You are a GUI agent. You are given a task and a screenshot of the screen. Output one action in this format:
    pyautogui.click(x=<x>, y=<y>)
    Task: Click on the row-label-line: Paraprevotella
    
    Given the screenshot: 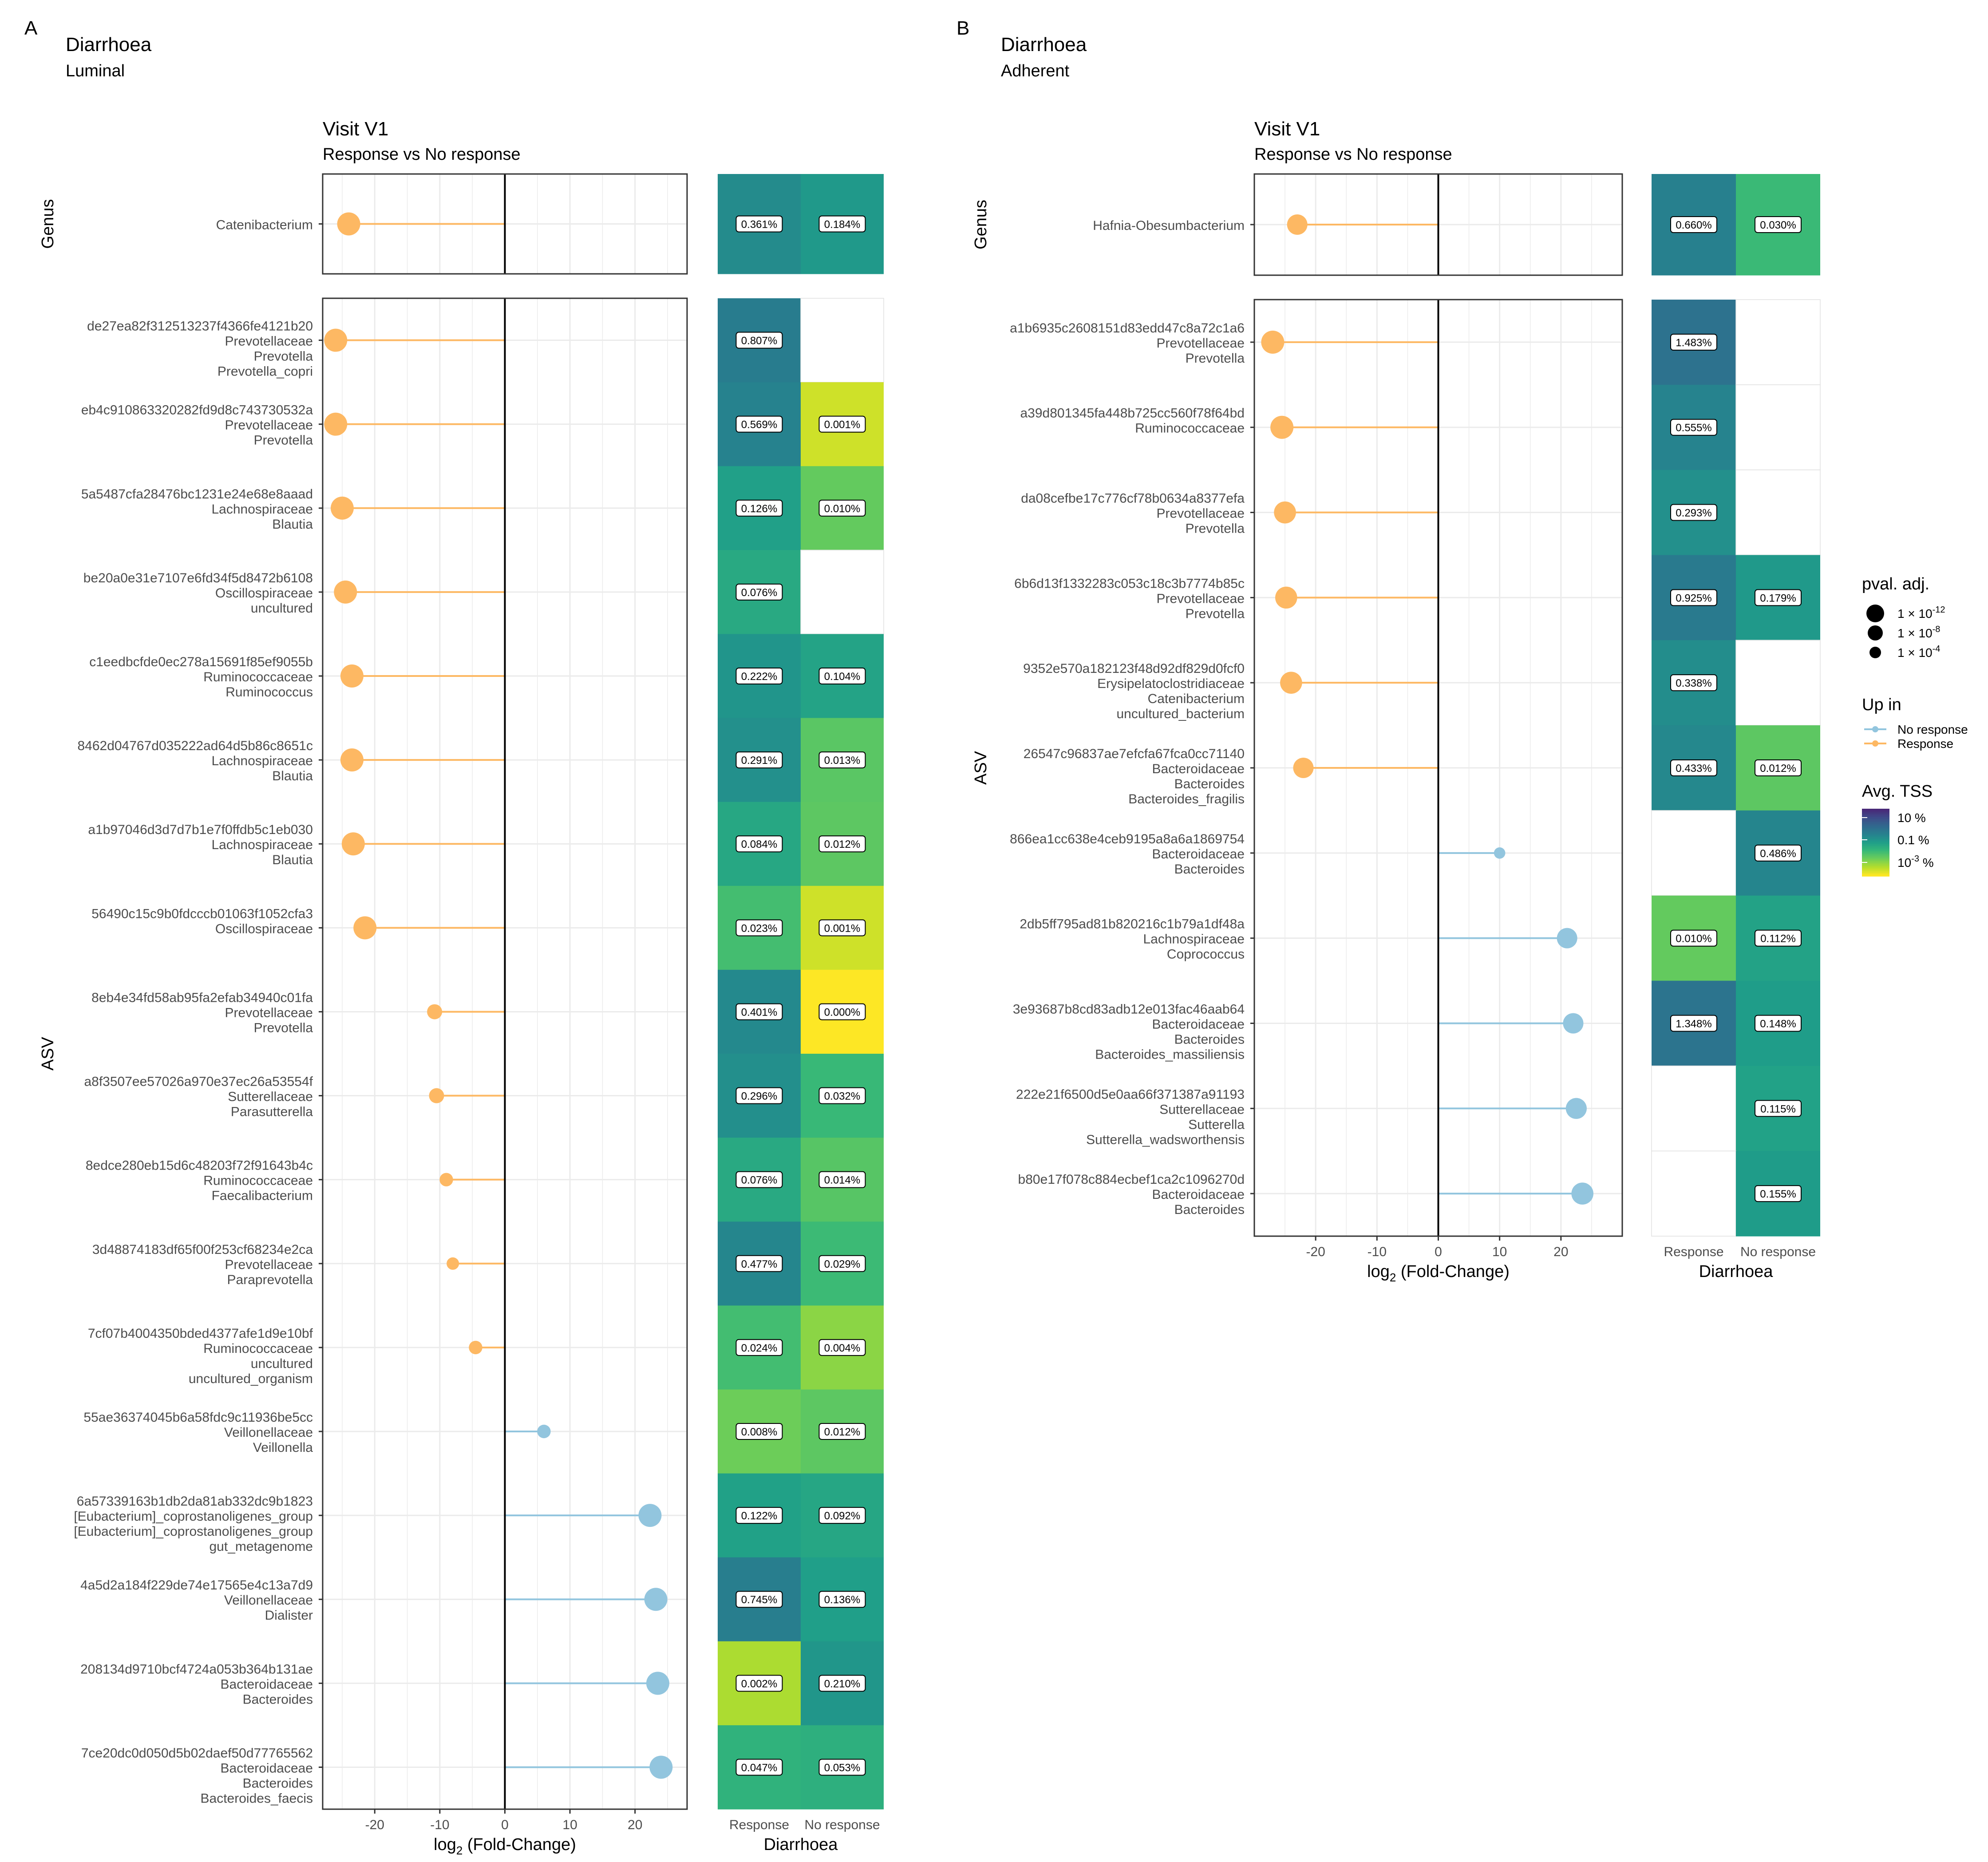 What is the action you would take?
    pyautogui.click(x=270, y=1280)
    